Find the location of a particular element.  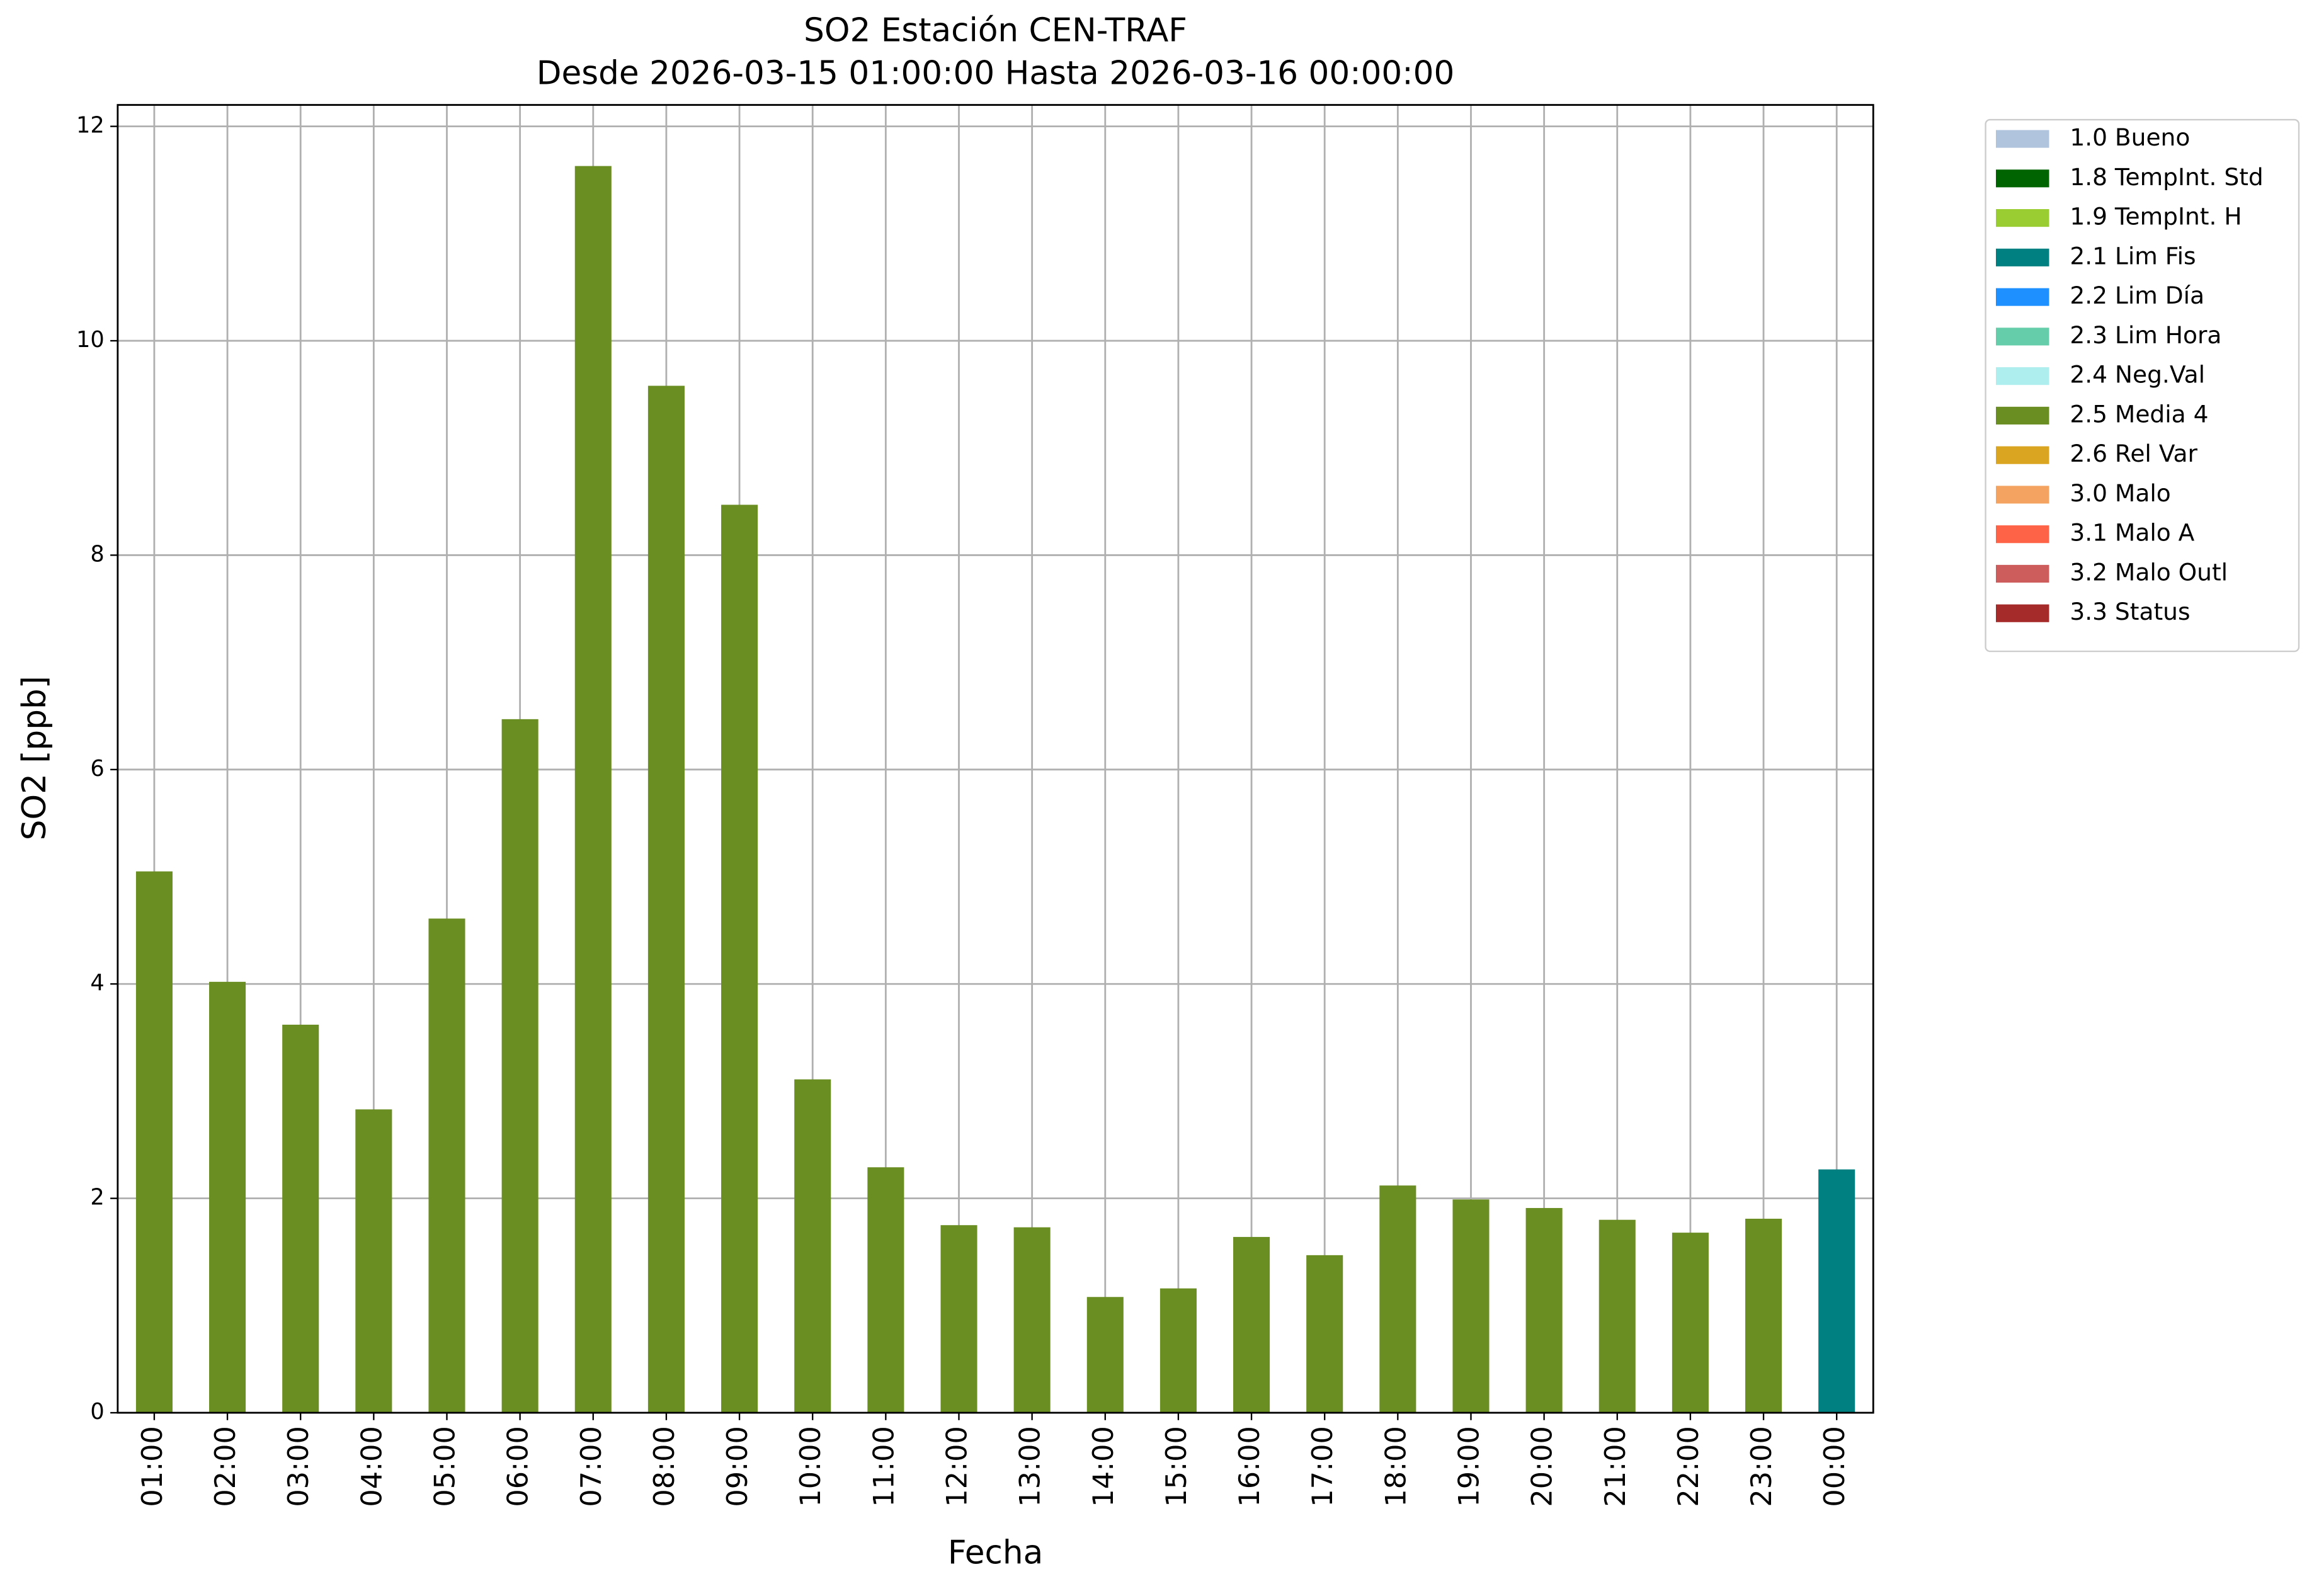

x-tick-label: 16:00 is located at coordinates (1249, 1466).